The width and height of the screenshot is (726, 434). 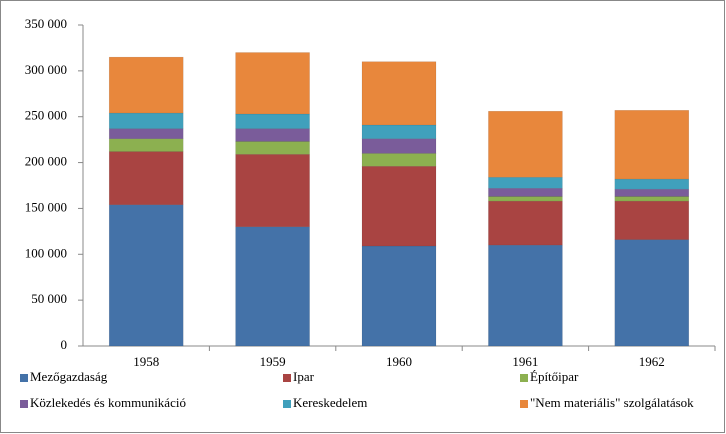 What do you see at coordinates (146, 361) in the screenshot?
I see `x-tick-label: 1958` at bounding box center [146, 361].